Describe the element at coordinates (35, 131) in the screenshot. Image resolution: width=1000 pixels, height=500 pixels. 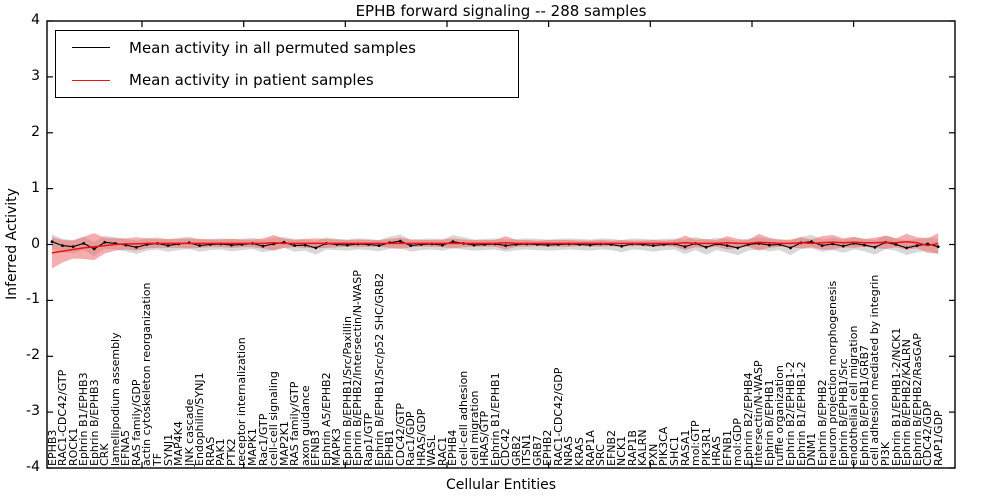
I see `y-tick-label: 2` at that location.